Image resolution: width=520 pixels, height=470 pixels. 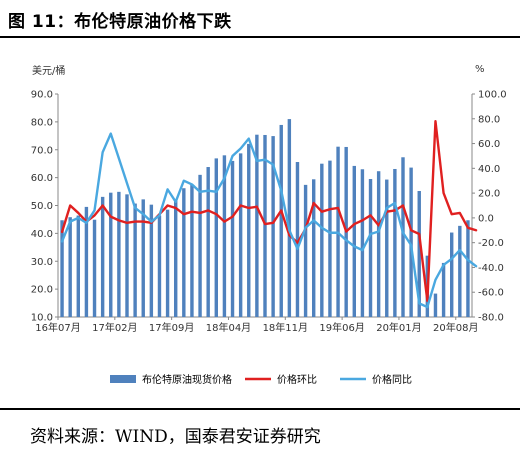 What do you see at coordinates (48, 70) in the screenshot?
I see `y-left-axis-label: 美元/桶` at bounding box center [48, 70].